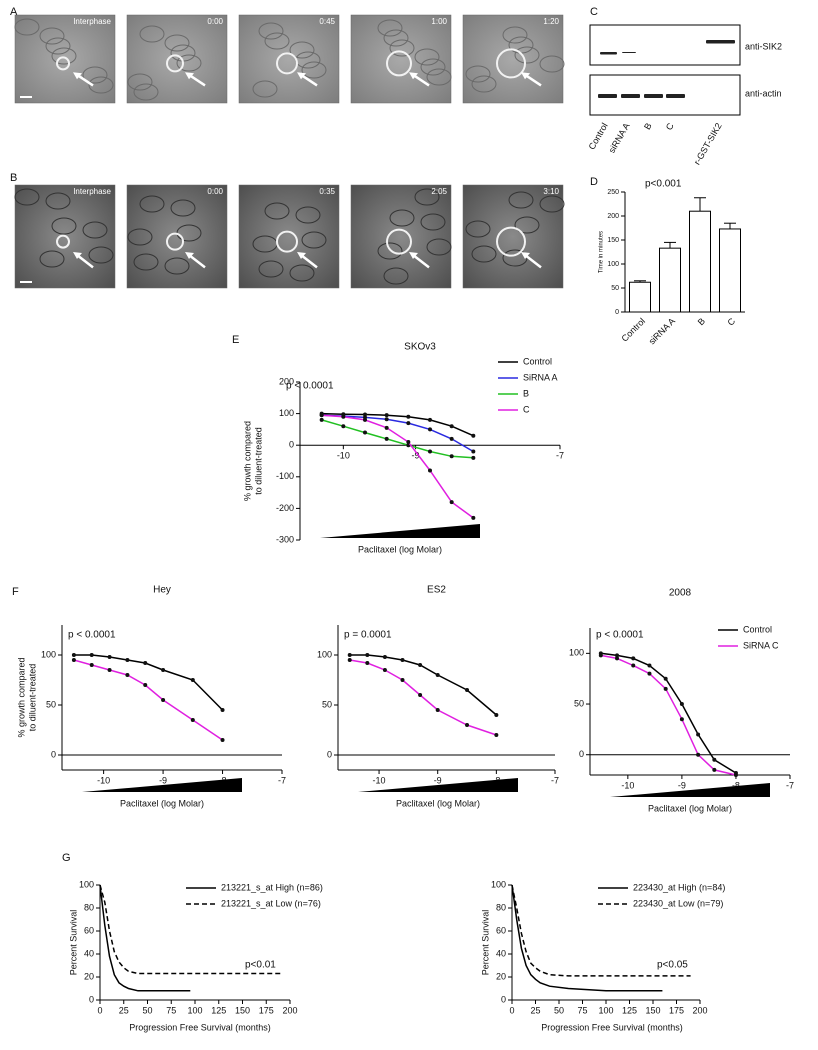 The width and height of the screenshot is (818, 1050). What do you see at coordinates (761, 645) in the screenshot?
I see `legend-label: SiRNA C` at bounding box center [761, 645].